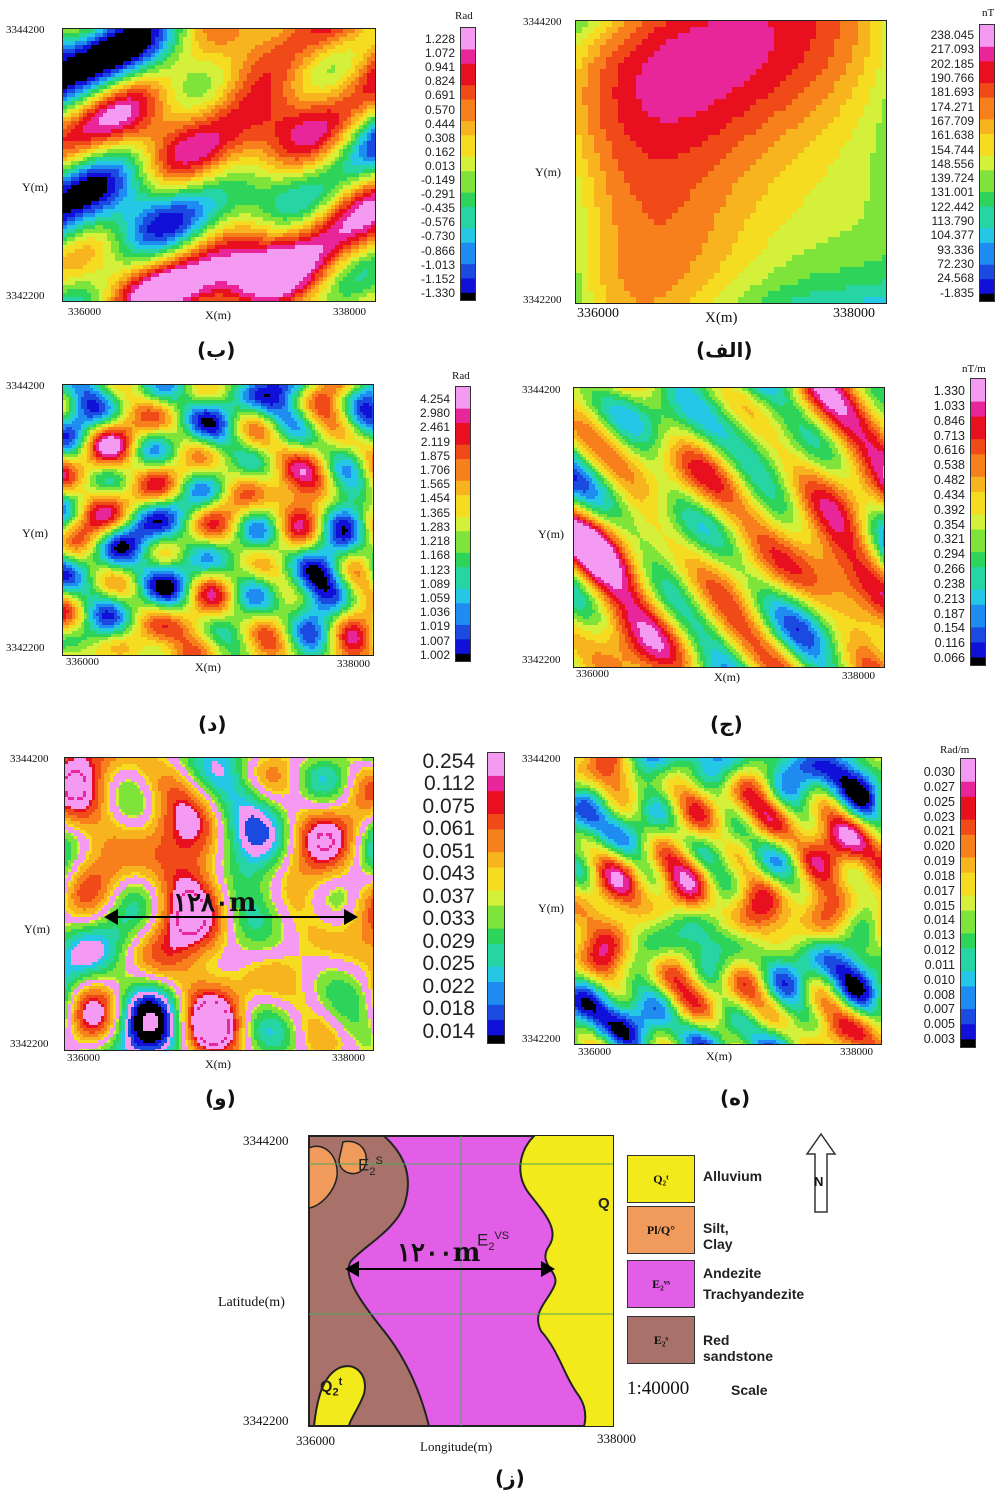 This screenshot has width=998, height=1501. What do you see at coordinates (658, 1389) in the screenshot?
I see `scale-value: 1:40000` at bounding box center [658, 1389].